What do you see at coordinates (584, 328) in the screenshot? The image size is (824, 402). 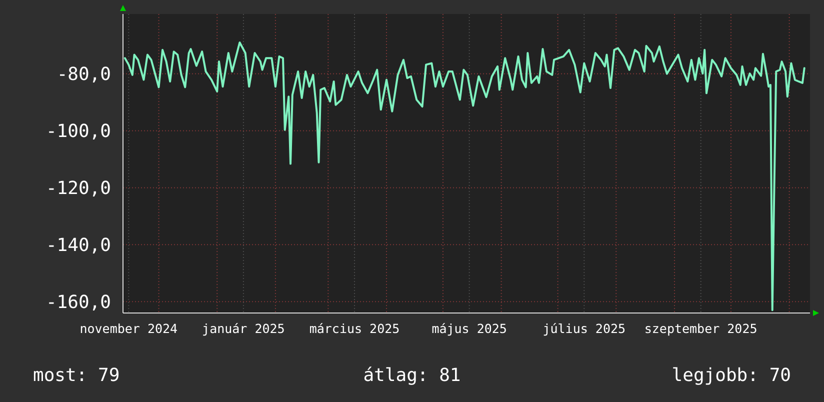 I see `x-tick-label: július 2025` at bounding box center [584, 328].